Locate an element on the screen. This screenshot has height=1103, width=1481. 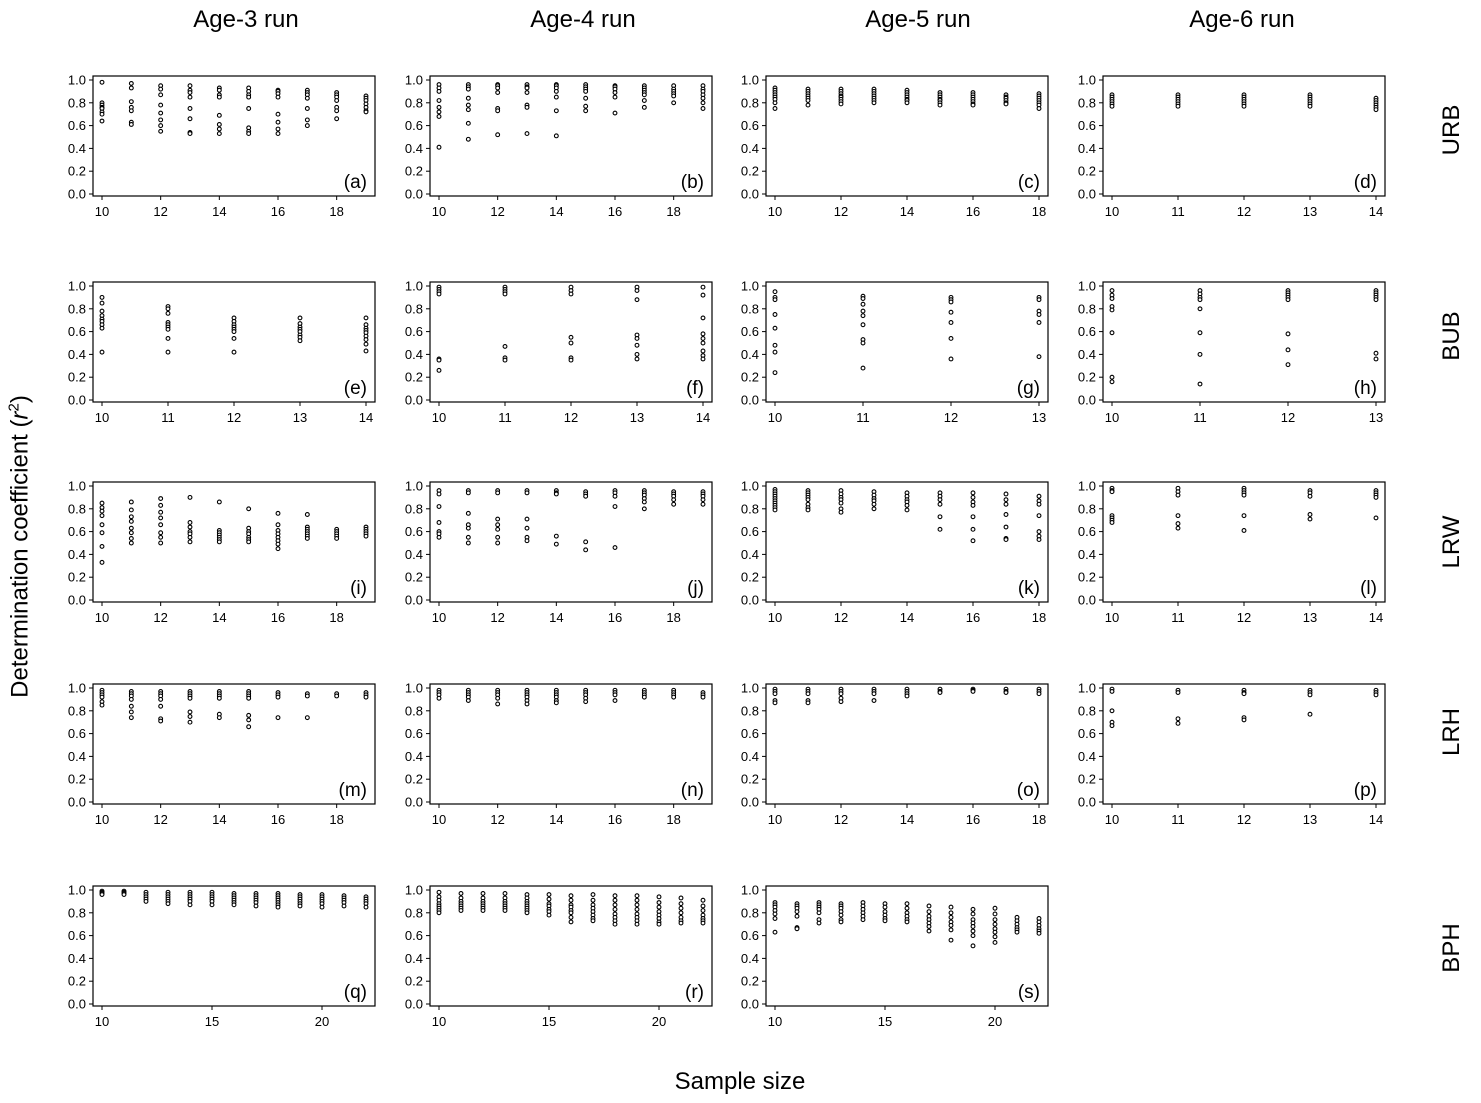
y-tick-label: 0.4 is located at coordinates (77, 354).